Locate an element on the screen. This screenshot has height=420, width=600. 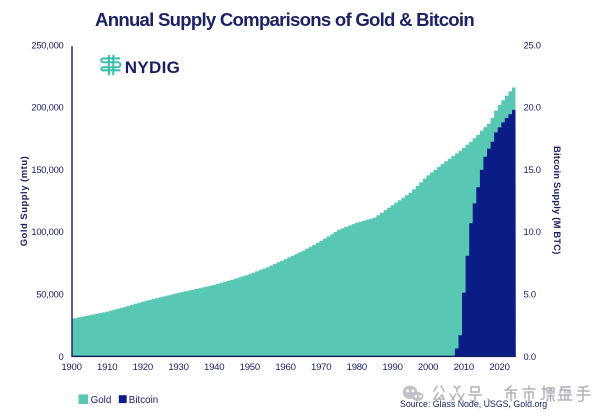
svg-text: 200,000 is located at coordinates (47, 107).